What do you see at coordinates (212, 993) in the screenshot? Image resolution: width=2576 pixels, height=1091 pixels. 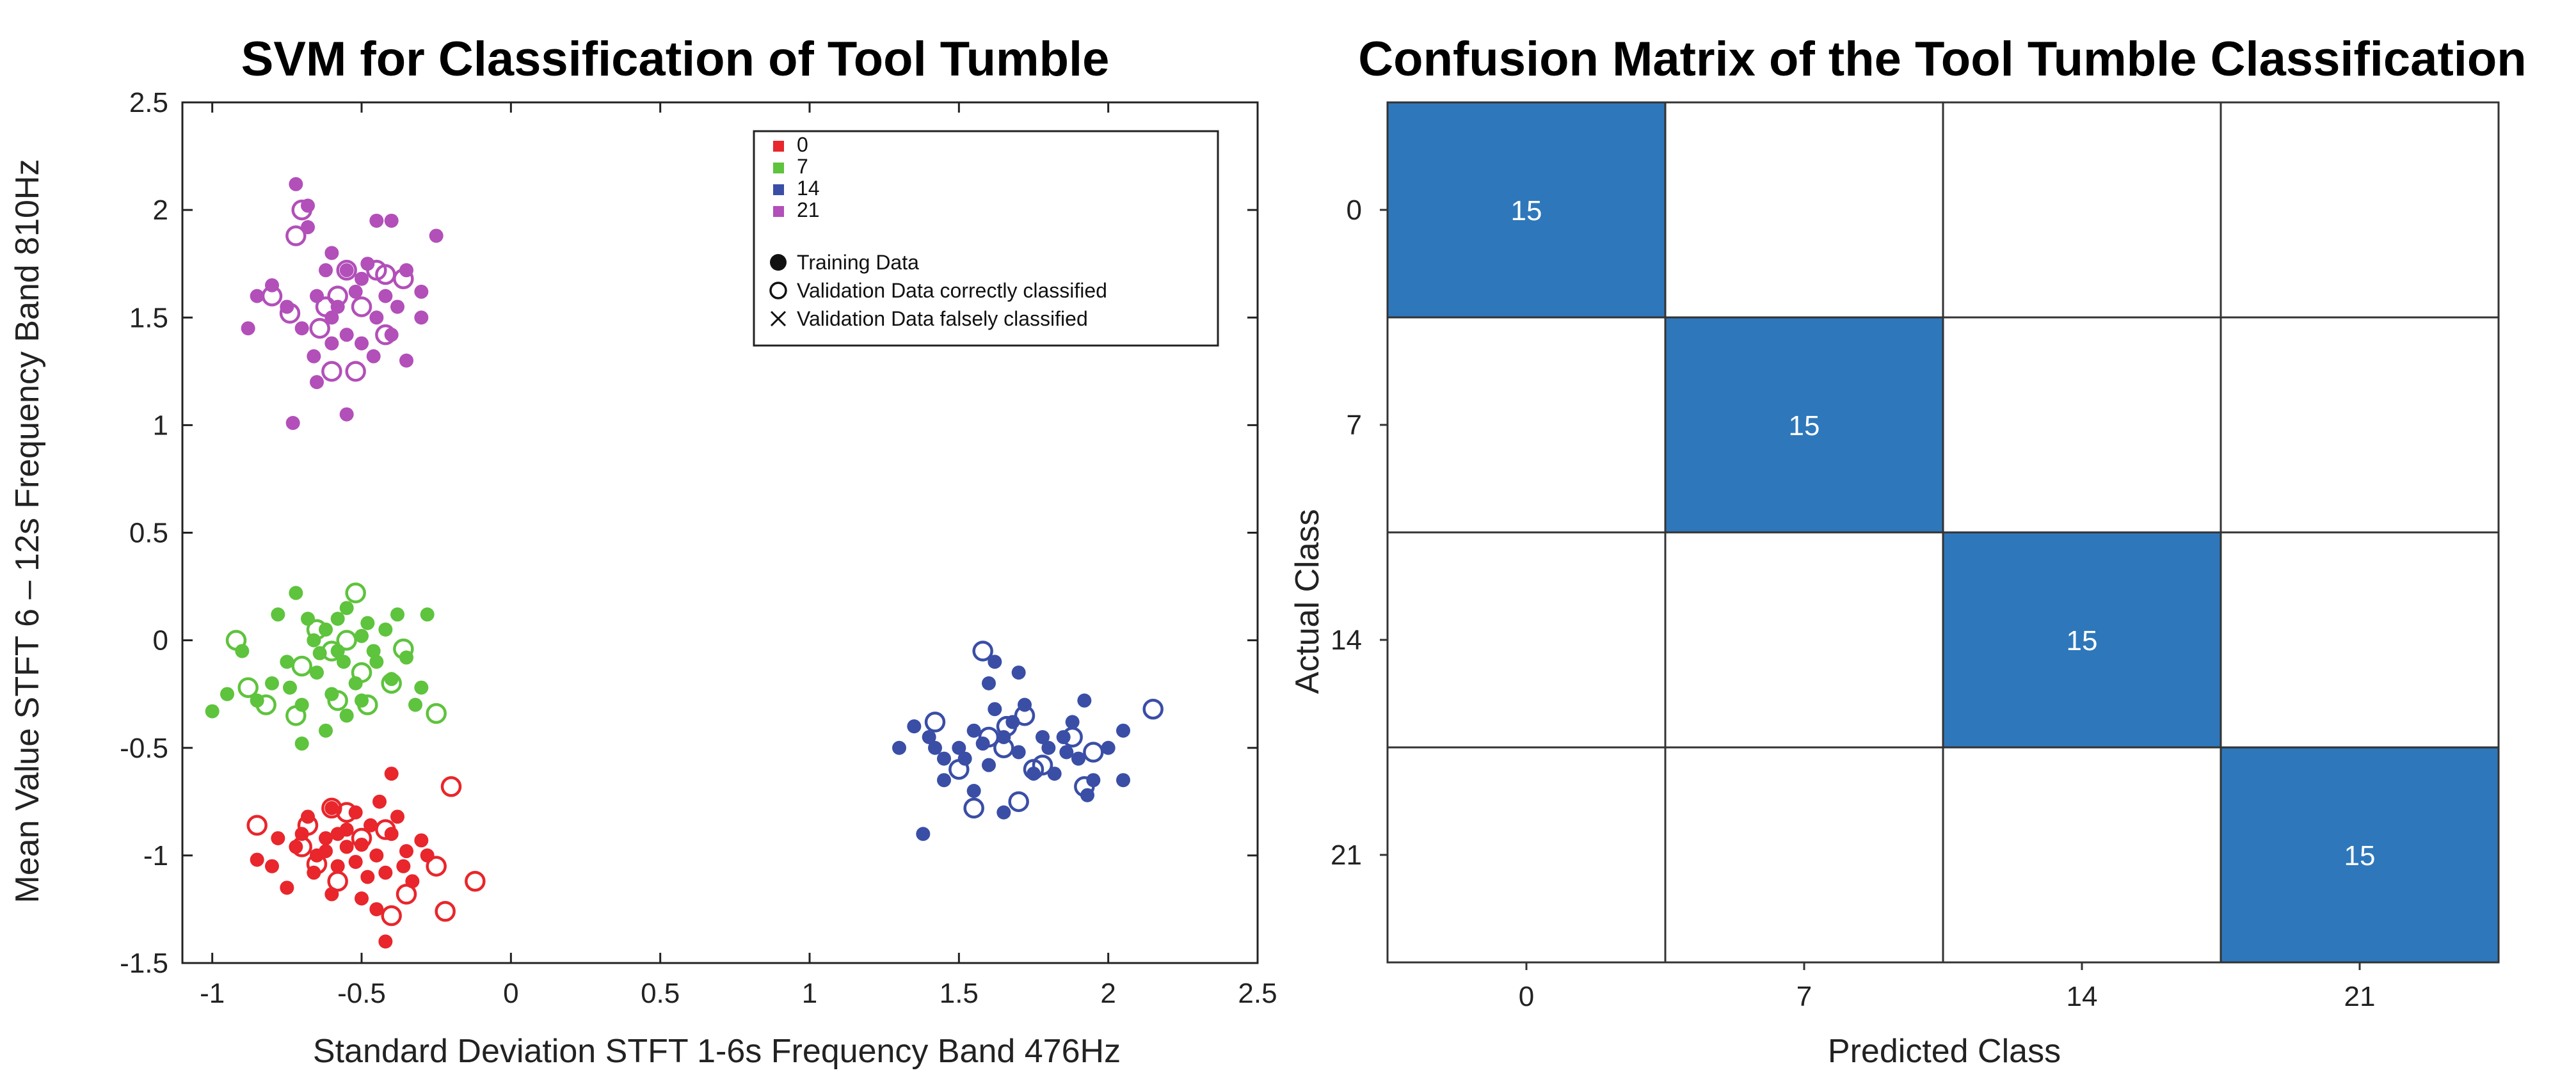 I see `x-tick-label: -1` at bounding box center [212, 993].